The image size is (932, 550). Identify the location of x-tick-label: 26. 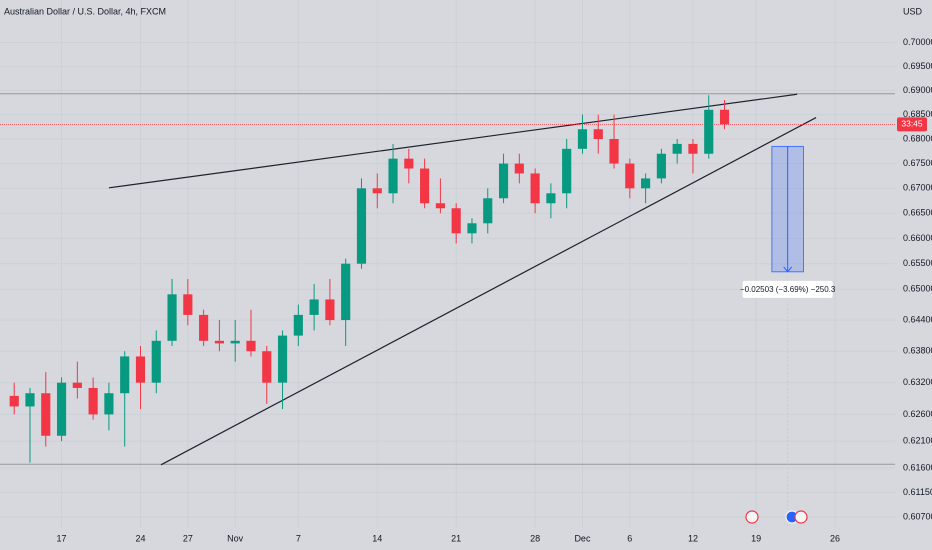
(835, 538).